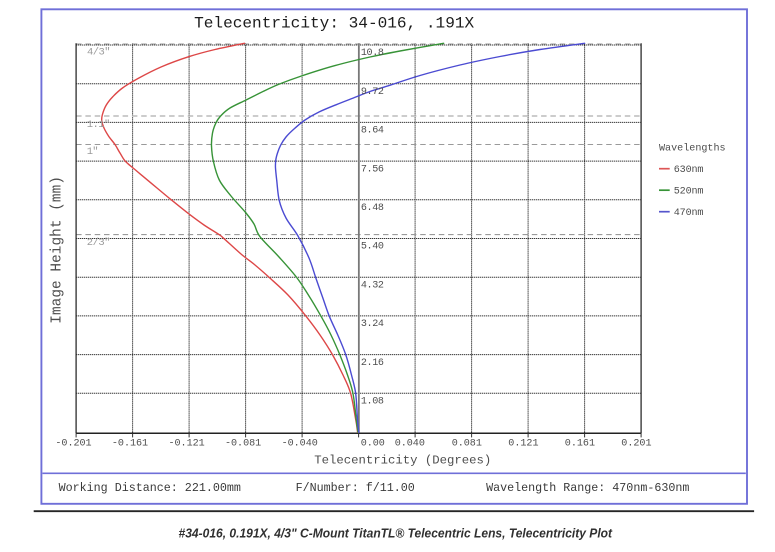 The image size is (775, 552). Describe the element at coordinates (372, 131) in the screenshot. I see `svg-text: 8.64` at that location.